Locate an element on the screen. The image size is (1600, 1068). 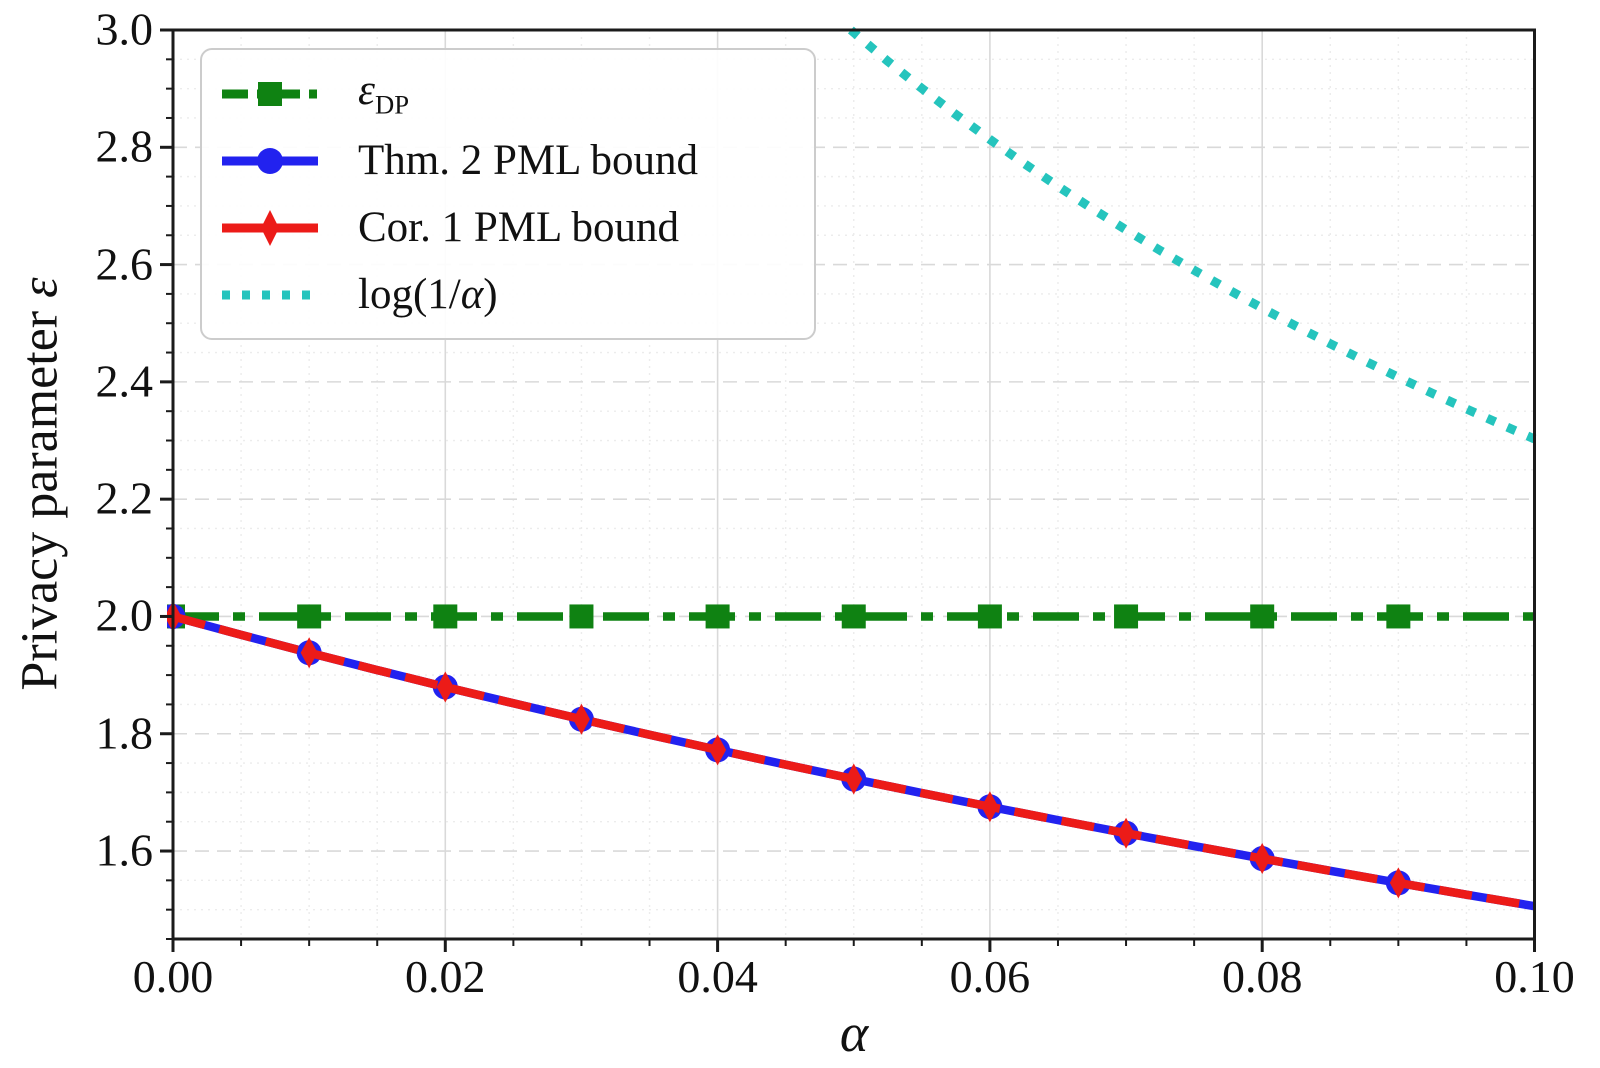
legend-label-eps-dp: εDP is located at coordinates (384, 93).